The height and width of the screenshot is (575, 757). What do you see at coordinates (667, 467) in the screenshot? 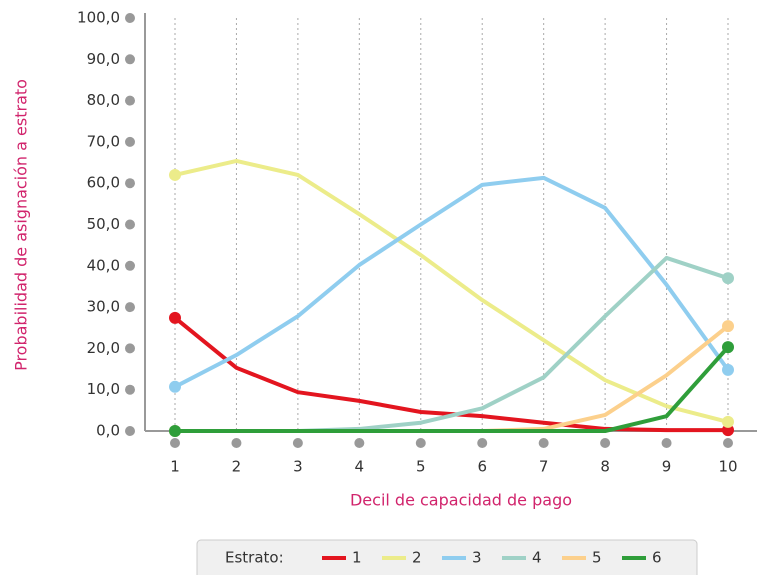
I see `x-tick-label: 9` at bounding box center [667, 467].